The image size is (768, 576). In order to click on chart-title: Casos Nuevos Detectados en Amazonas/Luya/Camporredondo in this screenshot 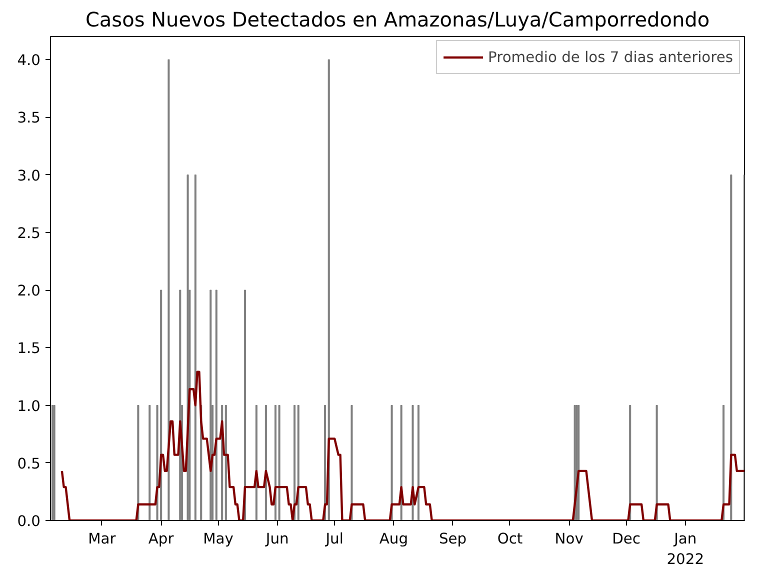, I will do `click(397, 20)`.